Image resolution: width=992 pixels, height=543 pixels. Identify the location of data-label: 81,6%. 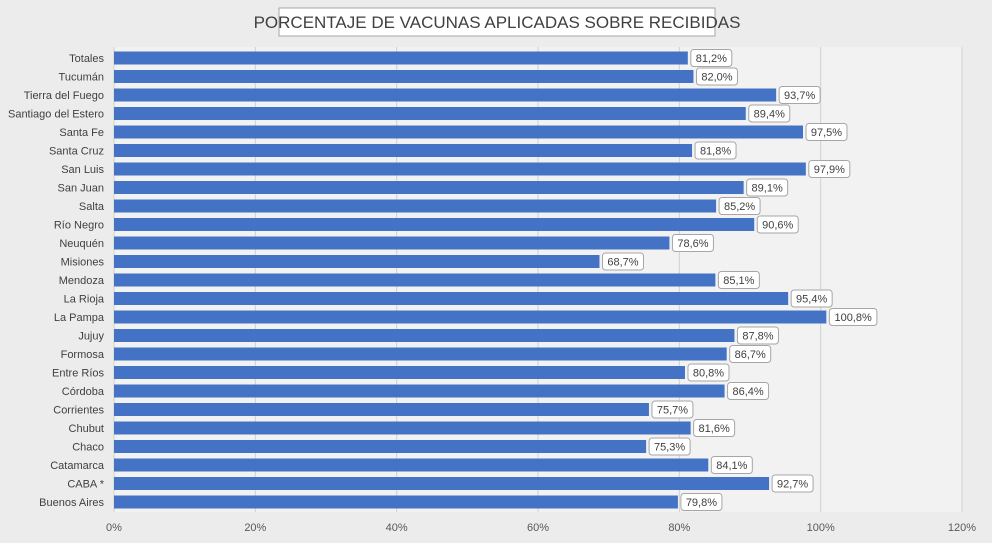
(714, 429).